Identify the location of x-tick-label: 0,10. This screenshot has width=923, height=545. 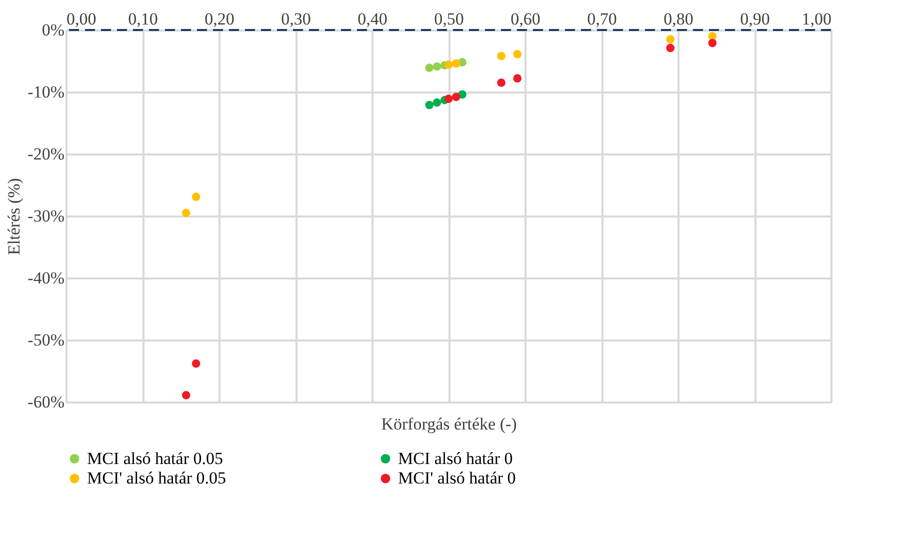
(143, 19).